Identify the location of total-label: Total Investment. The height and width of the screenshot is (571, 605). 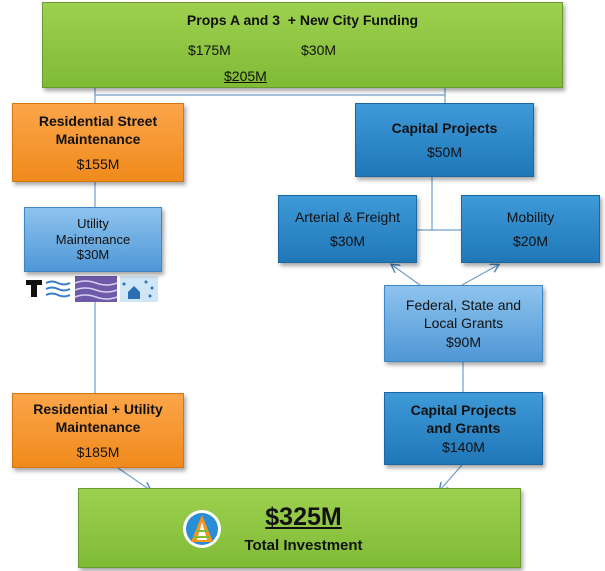
(303, 545).